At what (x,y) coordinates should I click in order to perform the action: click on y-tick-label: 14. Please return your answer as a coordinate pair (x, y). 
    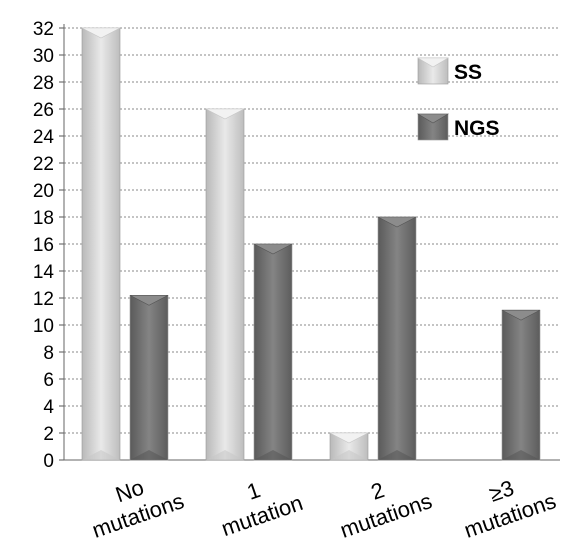
    Looking at the image, I should click on (44, 272).